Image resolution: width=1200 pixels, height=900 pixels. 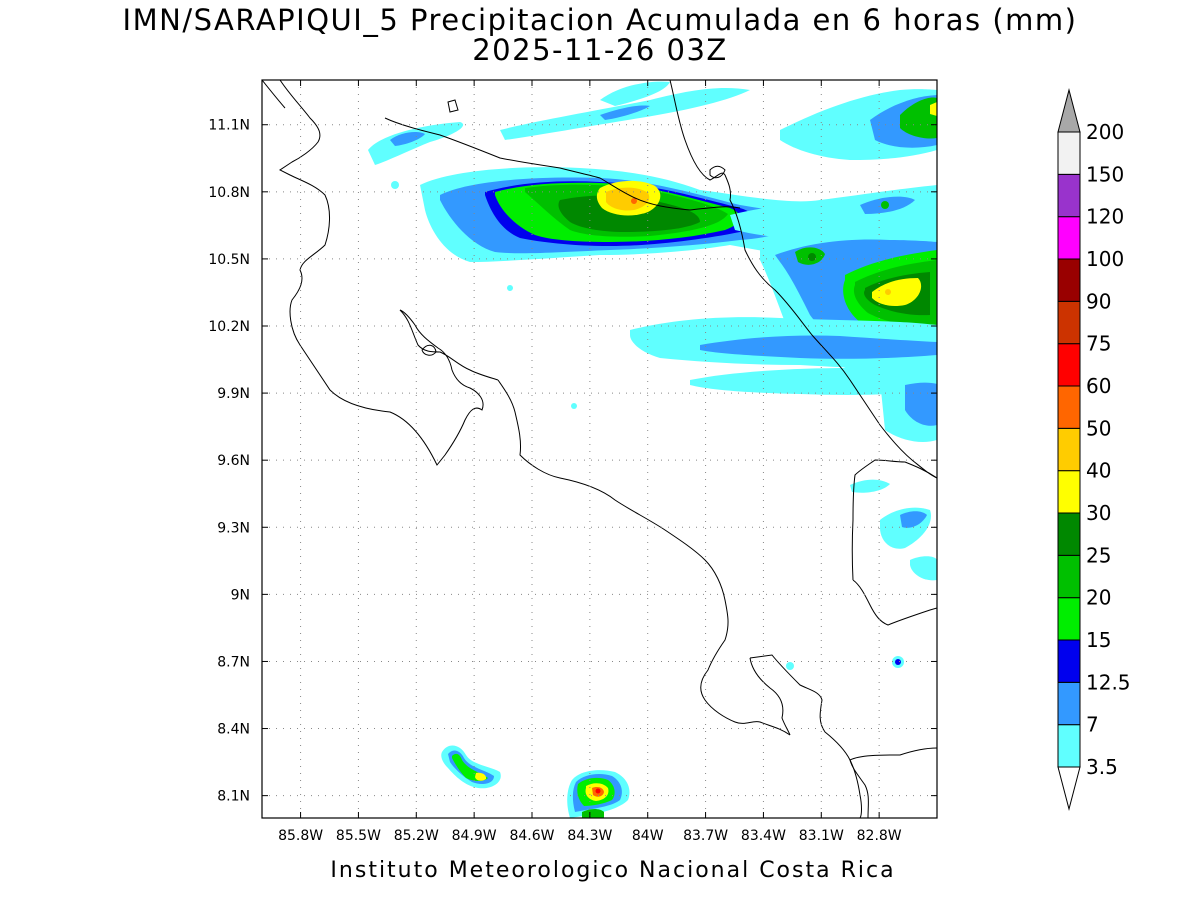 I want to click on precip-region-dot-87n-core, so click(x=898, y=662).